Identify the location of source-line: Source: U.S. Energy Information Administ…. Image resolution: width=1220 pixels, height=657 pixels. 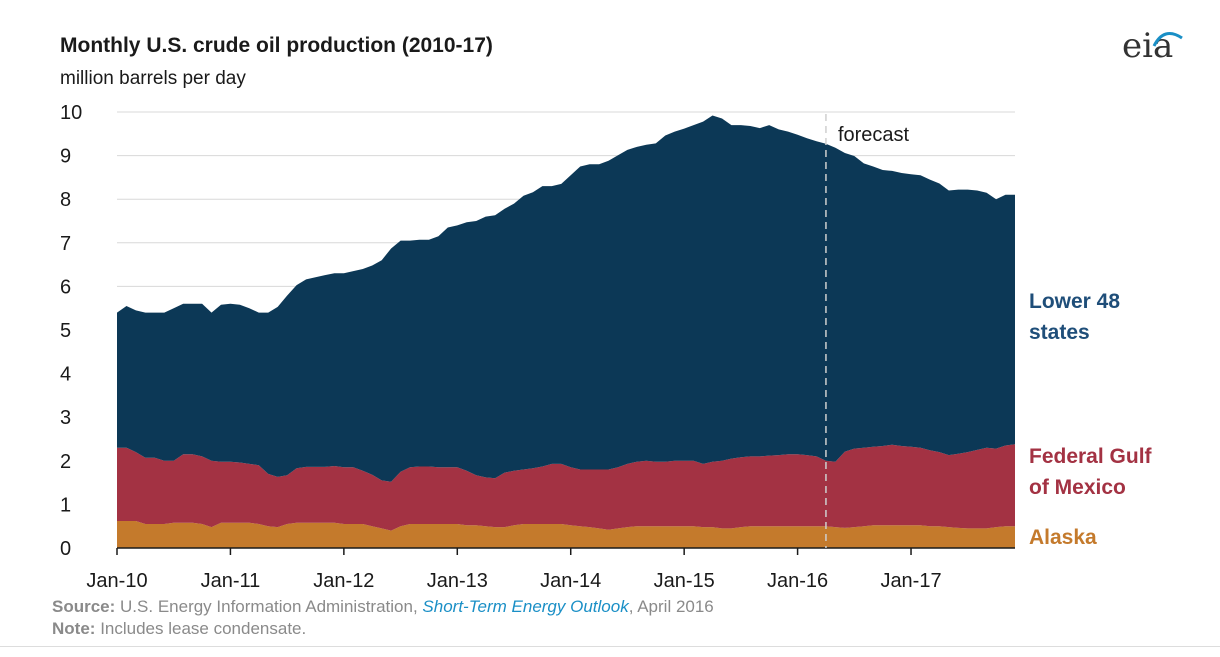
(383, 607).